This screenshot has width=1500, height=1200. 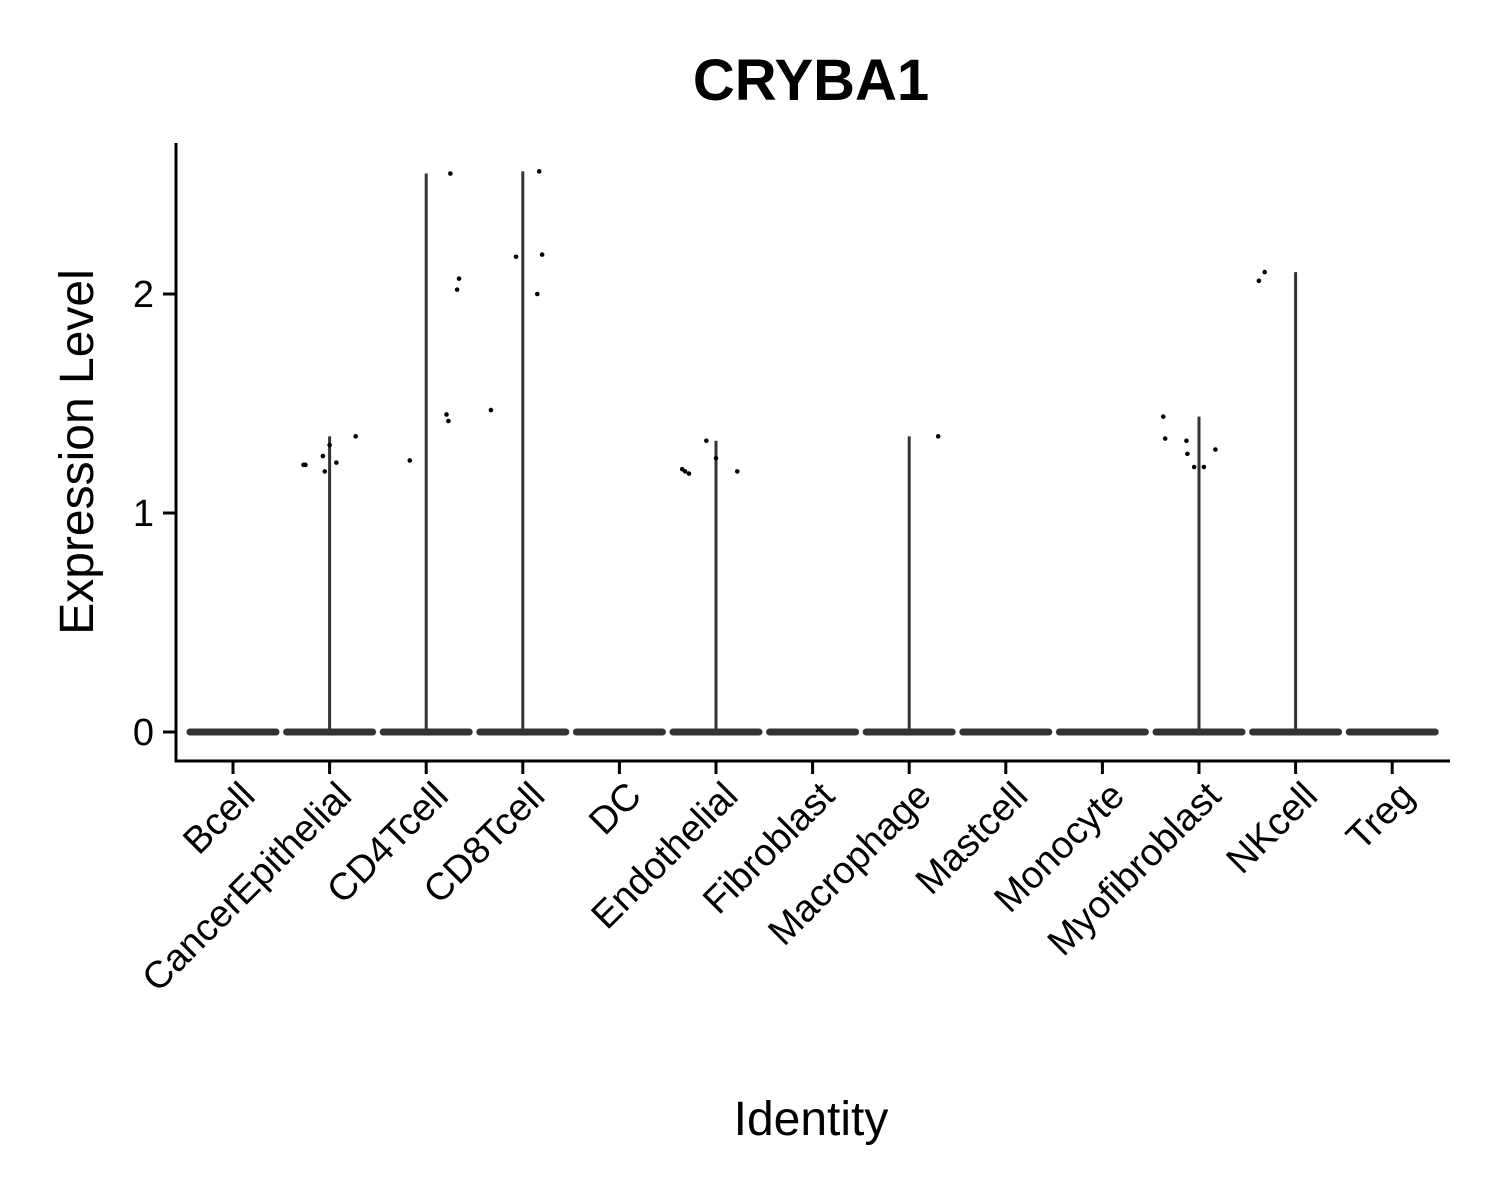 I want to click on violin-macrophage, so click(x=909, y=586).